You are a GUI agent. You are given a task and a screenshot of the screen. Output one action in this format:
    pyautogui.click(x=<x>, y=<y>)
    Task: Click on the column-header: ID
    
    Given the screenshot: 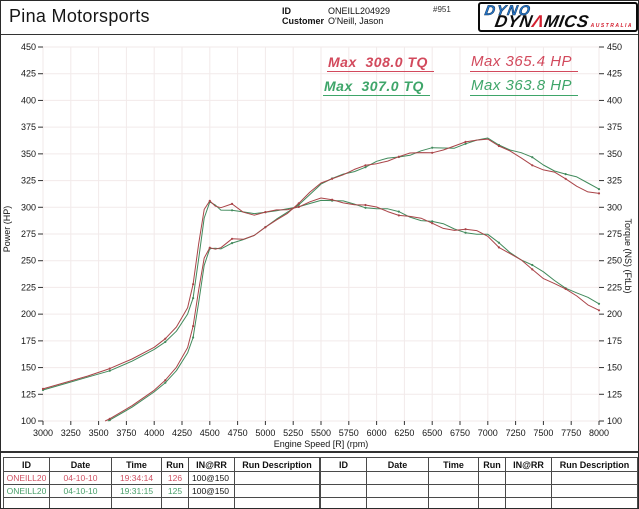 What is the action you would take?
    pyautogui.click(x=343, y=464)
    